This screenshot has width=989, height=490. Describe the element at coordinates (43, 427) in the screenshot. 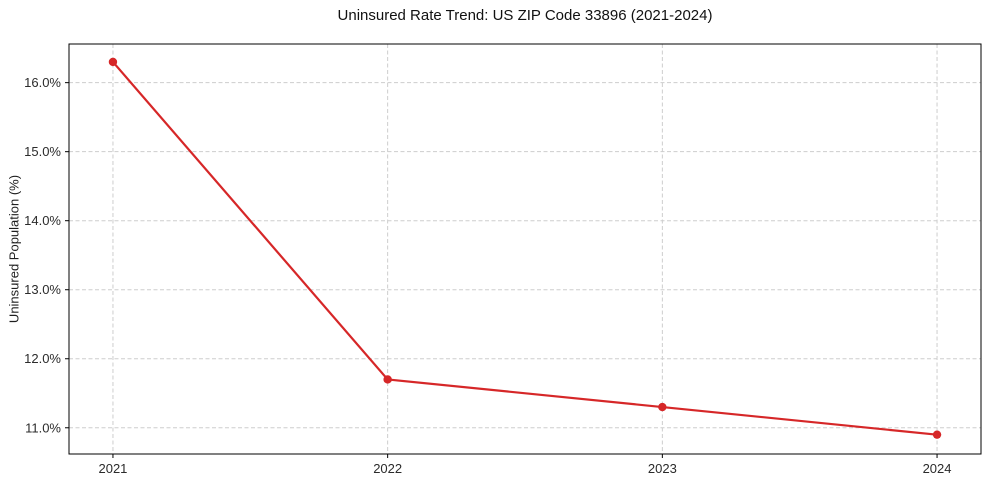

I see `y-tick-label: 11.0%` at that location.